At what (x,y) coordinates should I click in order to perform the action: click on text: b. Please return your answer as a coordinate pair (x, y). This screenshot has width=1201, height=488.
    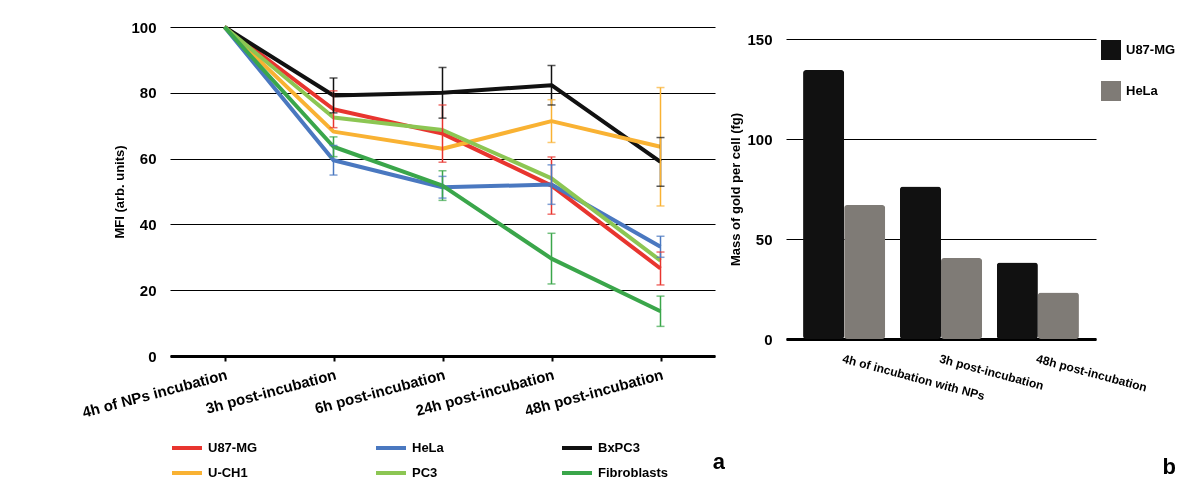
    Looking at the image, I should click on (1169, 466).